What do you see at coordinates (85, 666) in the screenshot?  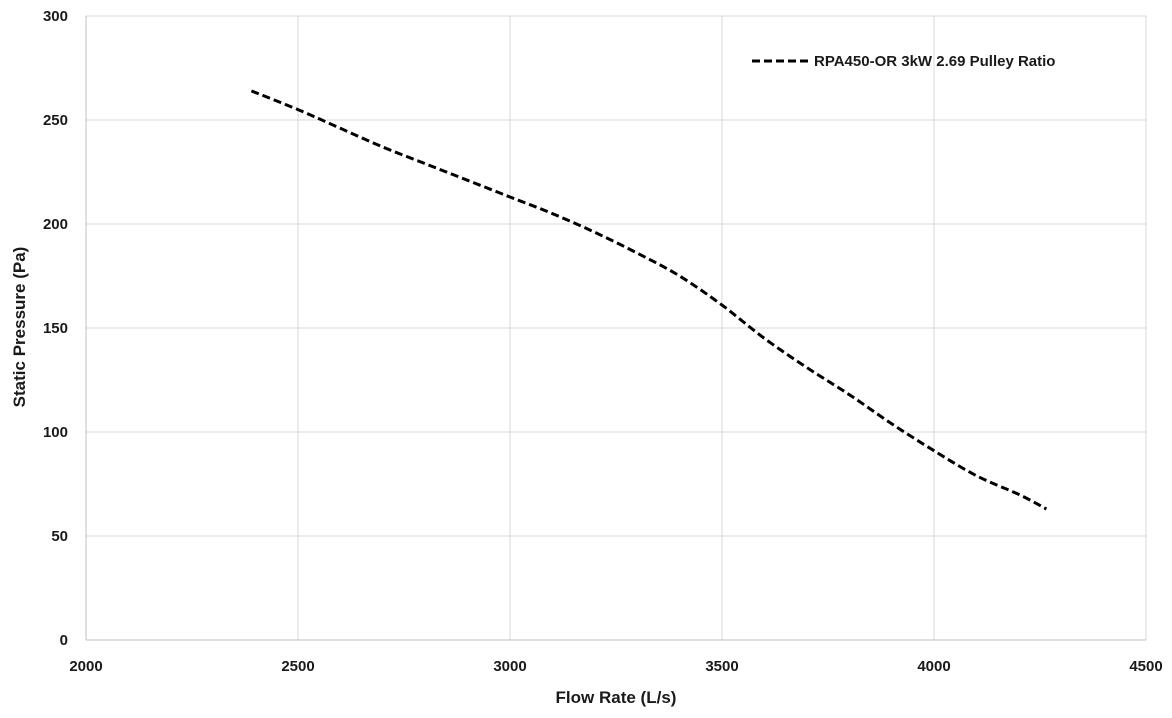 I see `x-tick-label: 2000` at bounding box center [85, 666].